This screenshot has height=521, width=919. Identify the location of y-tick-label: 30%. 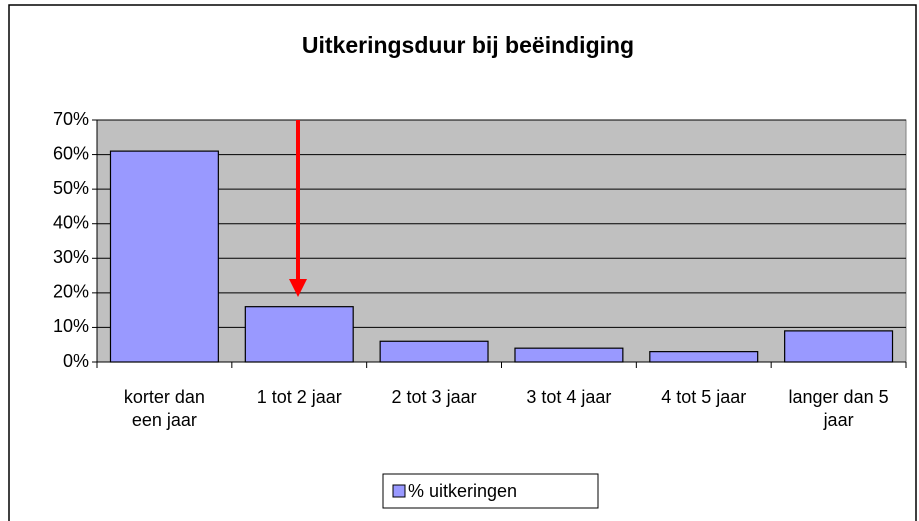
(71, 257).